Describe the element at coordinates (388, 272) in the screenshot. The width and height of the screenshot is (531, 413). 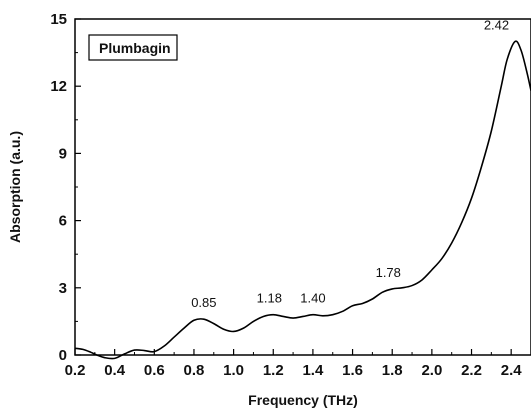
I see `peak-label: 1.78` at that location.